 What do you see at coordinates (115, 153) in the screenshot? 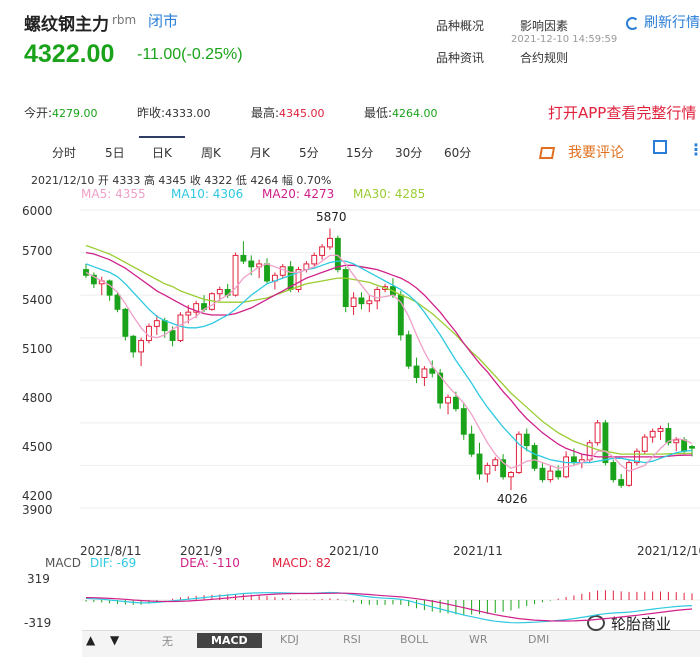
I see `tab-5day: 5日` at bounding box center [115, 153].